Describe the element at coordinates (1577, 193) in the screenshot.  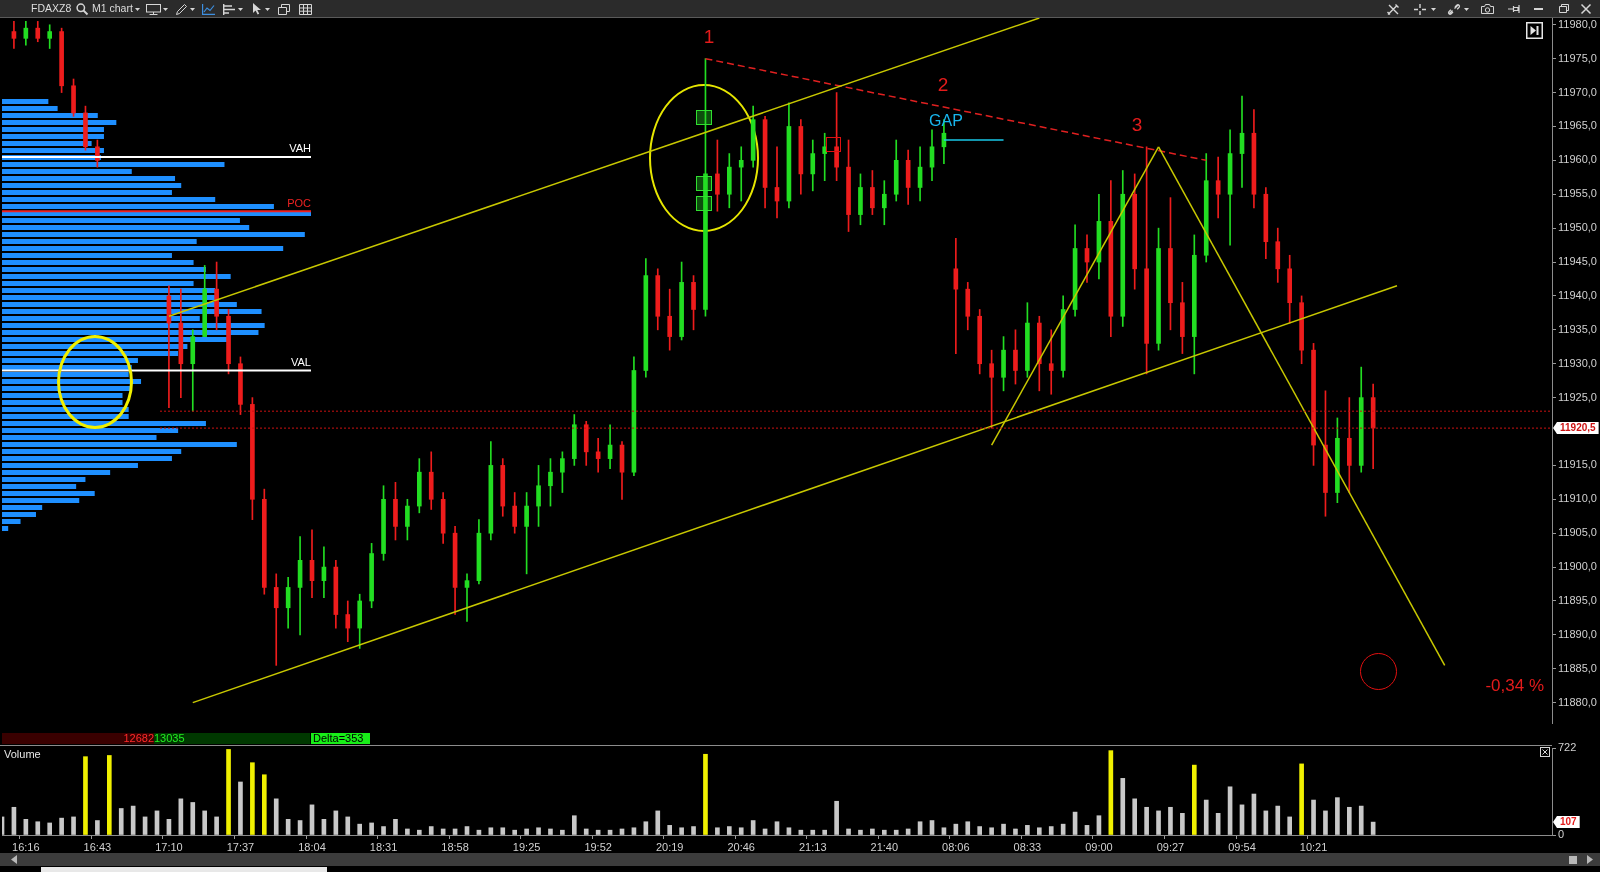
I see `y-tick-label: 11955,0` at that location.